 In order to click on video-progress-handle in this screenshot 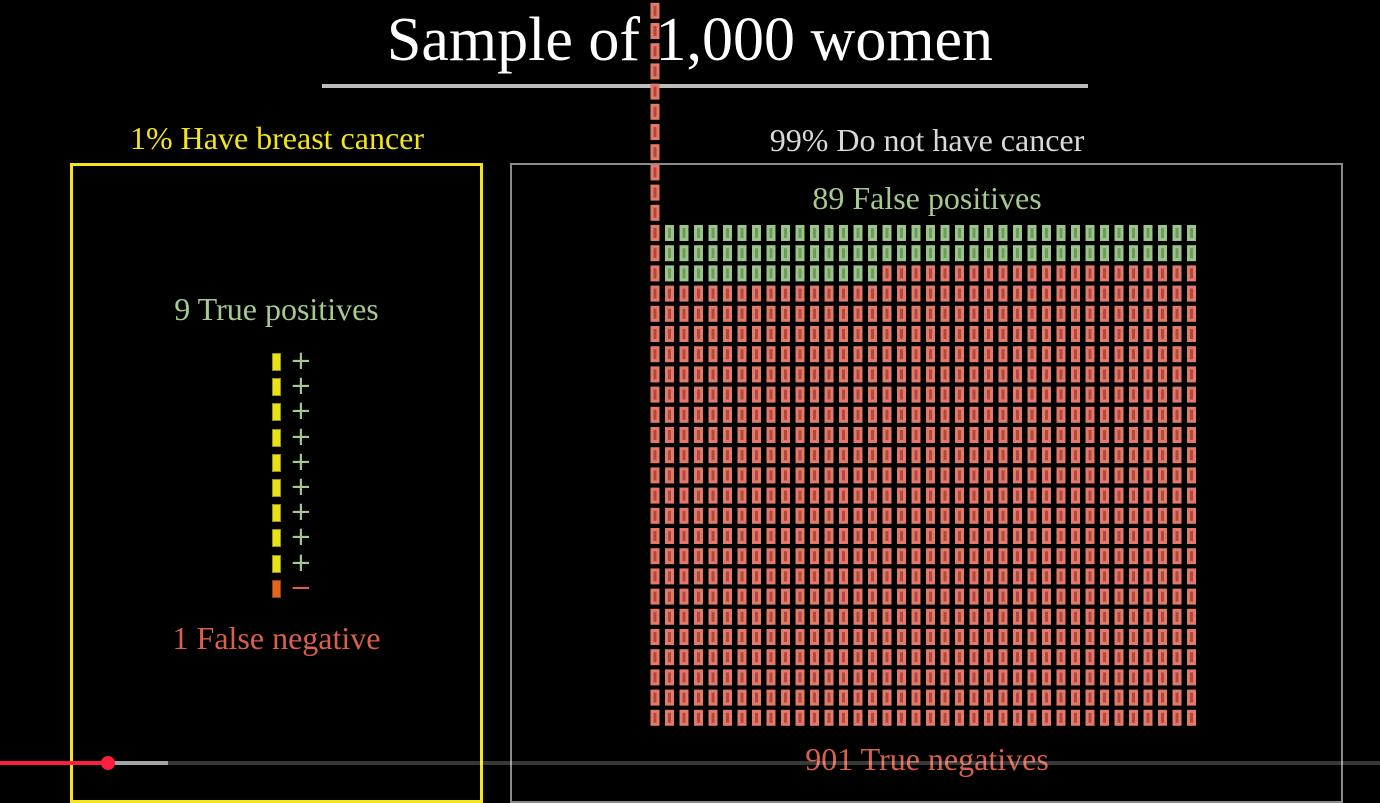, I will do `click(107, 763)`.